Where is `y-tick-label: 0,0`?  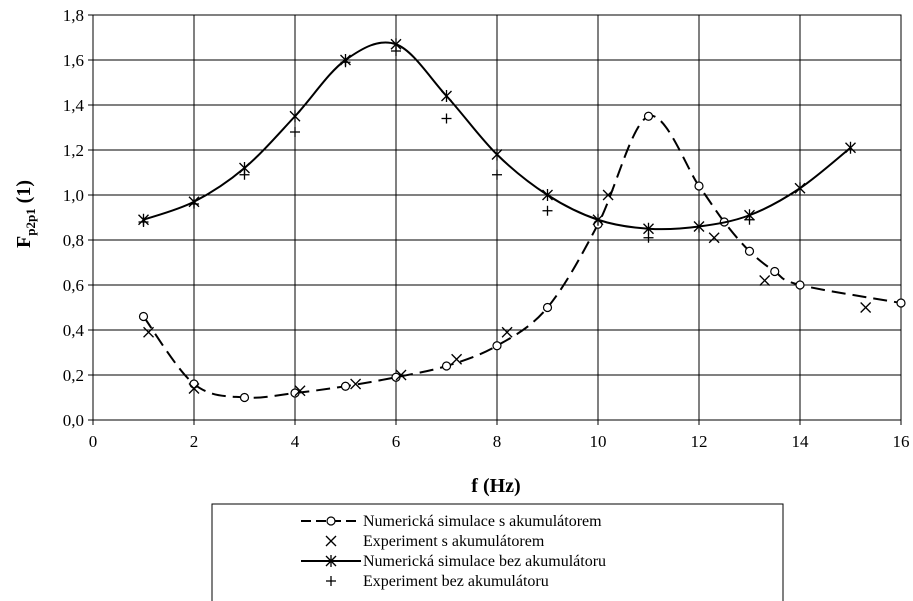 y-tick-label: 0,0 is located at coordinates (73, 420).